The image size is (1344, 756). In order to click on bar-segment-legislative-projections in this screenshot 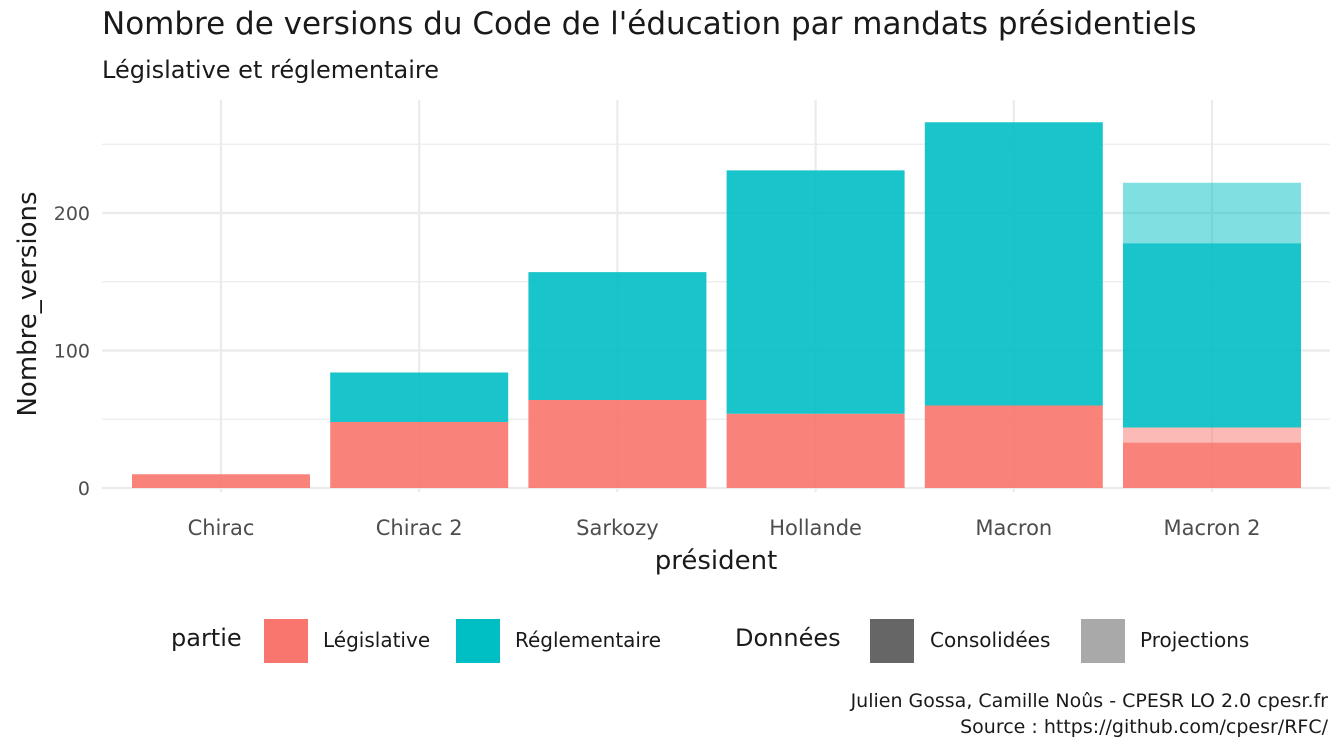, I will do `click(1212, 435)`.